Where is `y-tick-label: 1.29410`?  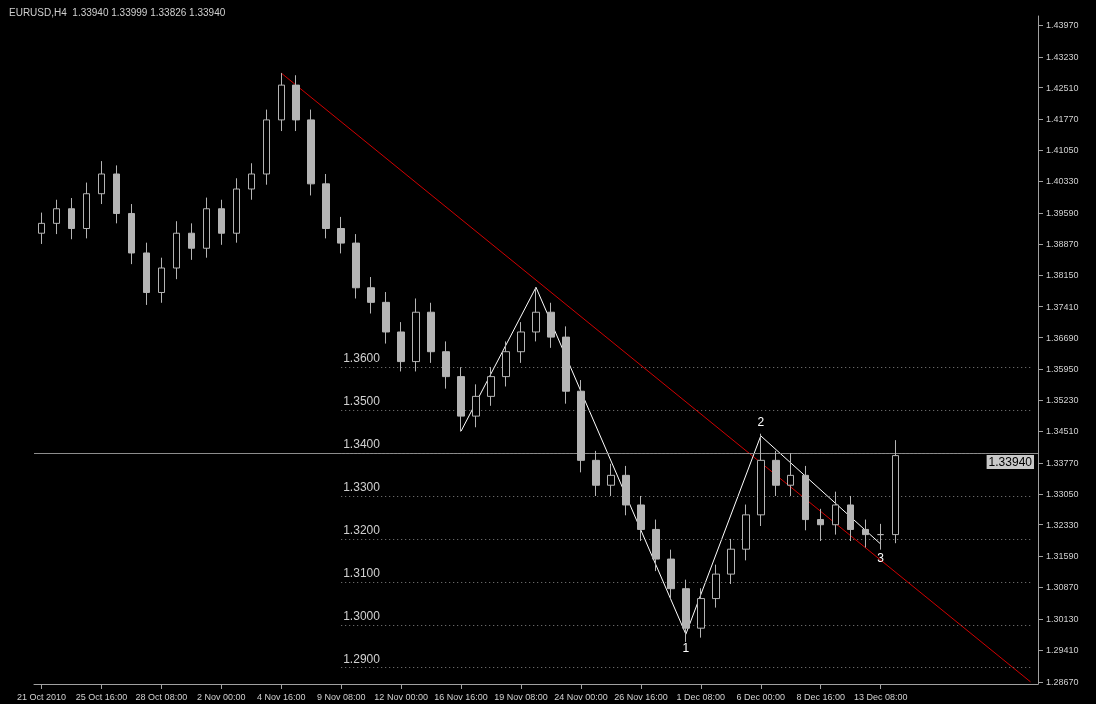 y-tick-label: 1.29410 is located at coordinates (1062, 650).